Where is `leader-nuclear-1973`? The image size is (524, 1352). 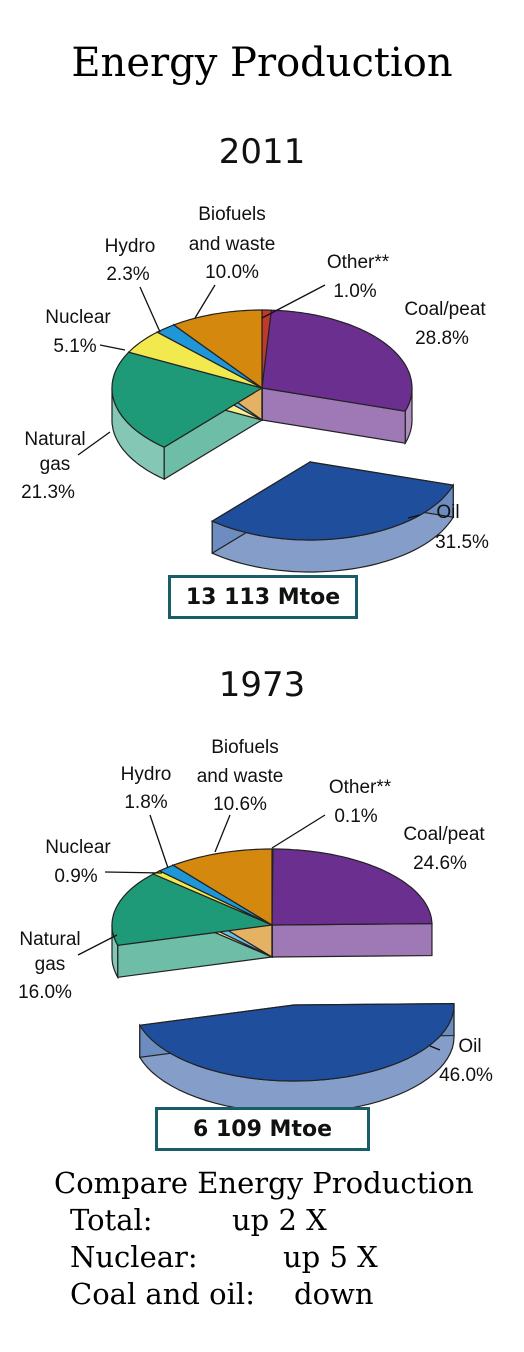
leader-nuclear-1973 is located at coordinates (133, 872).